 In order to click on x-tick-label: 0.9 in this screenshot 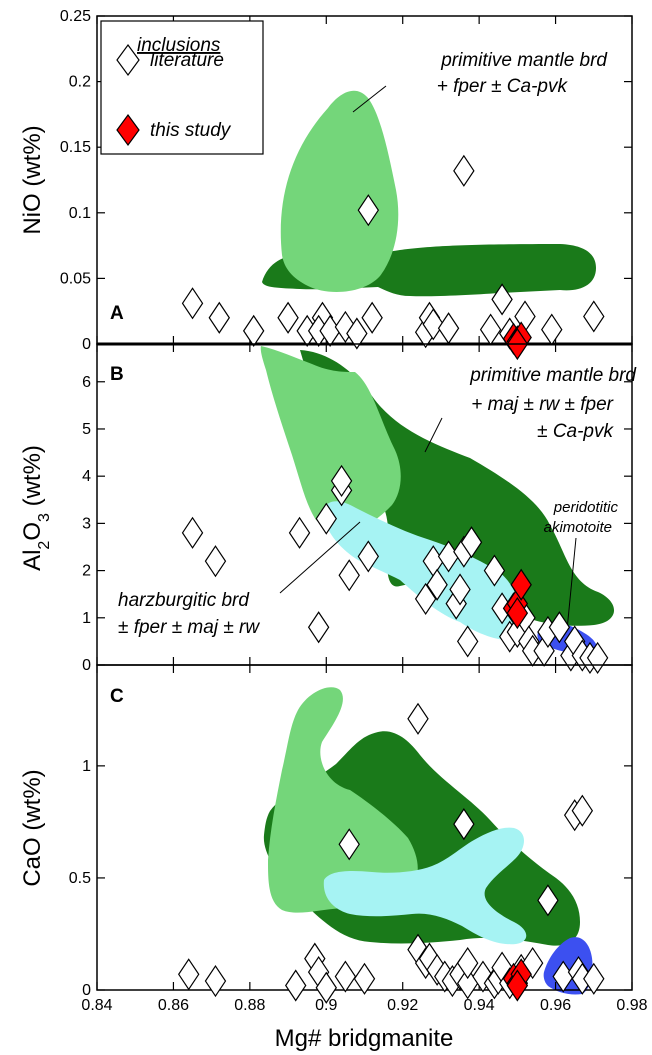, I will do `click(326, 1005)`.